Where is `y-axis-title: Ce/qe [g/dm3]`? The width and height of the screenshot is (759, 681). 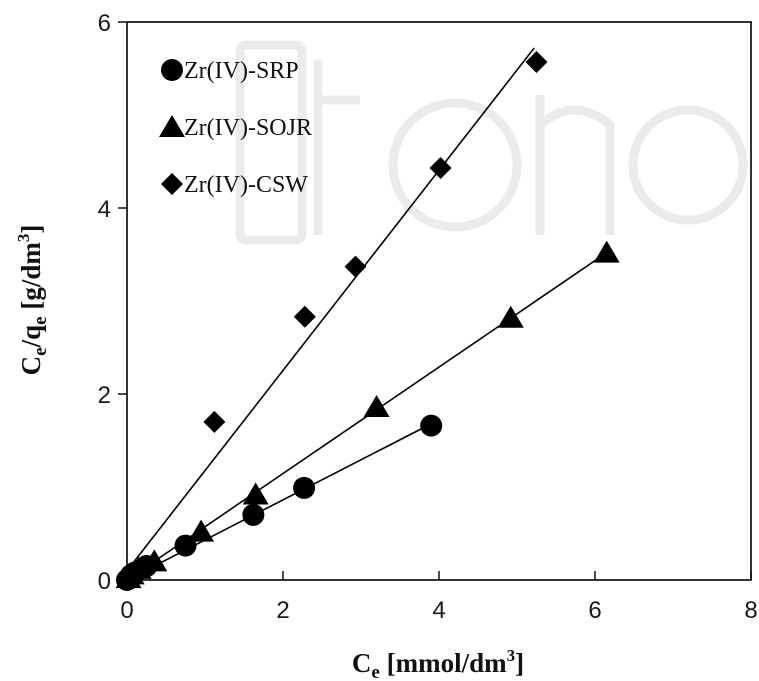 y-axis-title: Ce/qe [g/dm3] is located at coordinates (32, 300).